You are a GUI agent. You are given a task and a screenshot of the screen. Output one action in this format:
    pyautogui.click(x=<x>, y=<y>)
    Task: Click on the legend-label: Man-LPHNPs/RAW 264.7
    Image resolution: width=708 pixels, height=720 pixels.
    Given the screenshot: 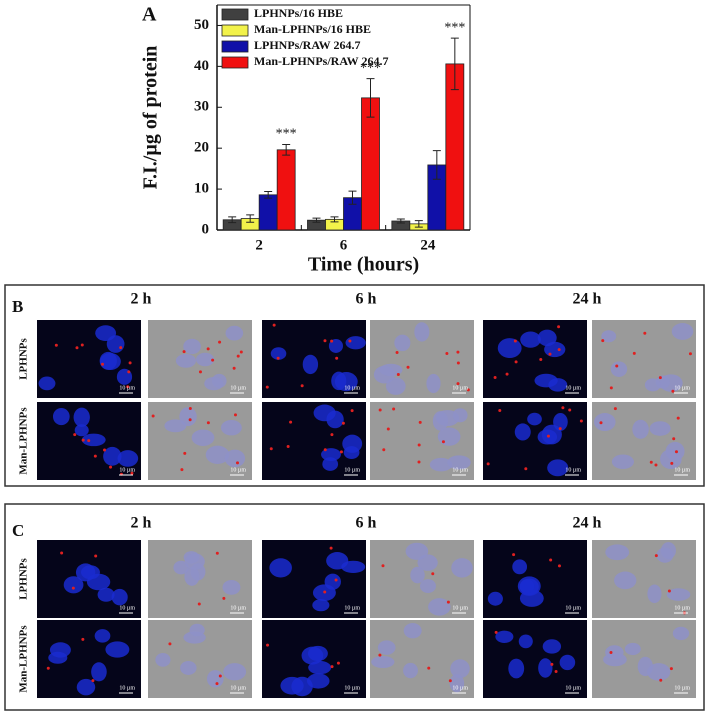 What is the action you would take?
    pyautogui.click(x=321, y=61)
    